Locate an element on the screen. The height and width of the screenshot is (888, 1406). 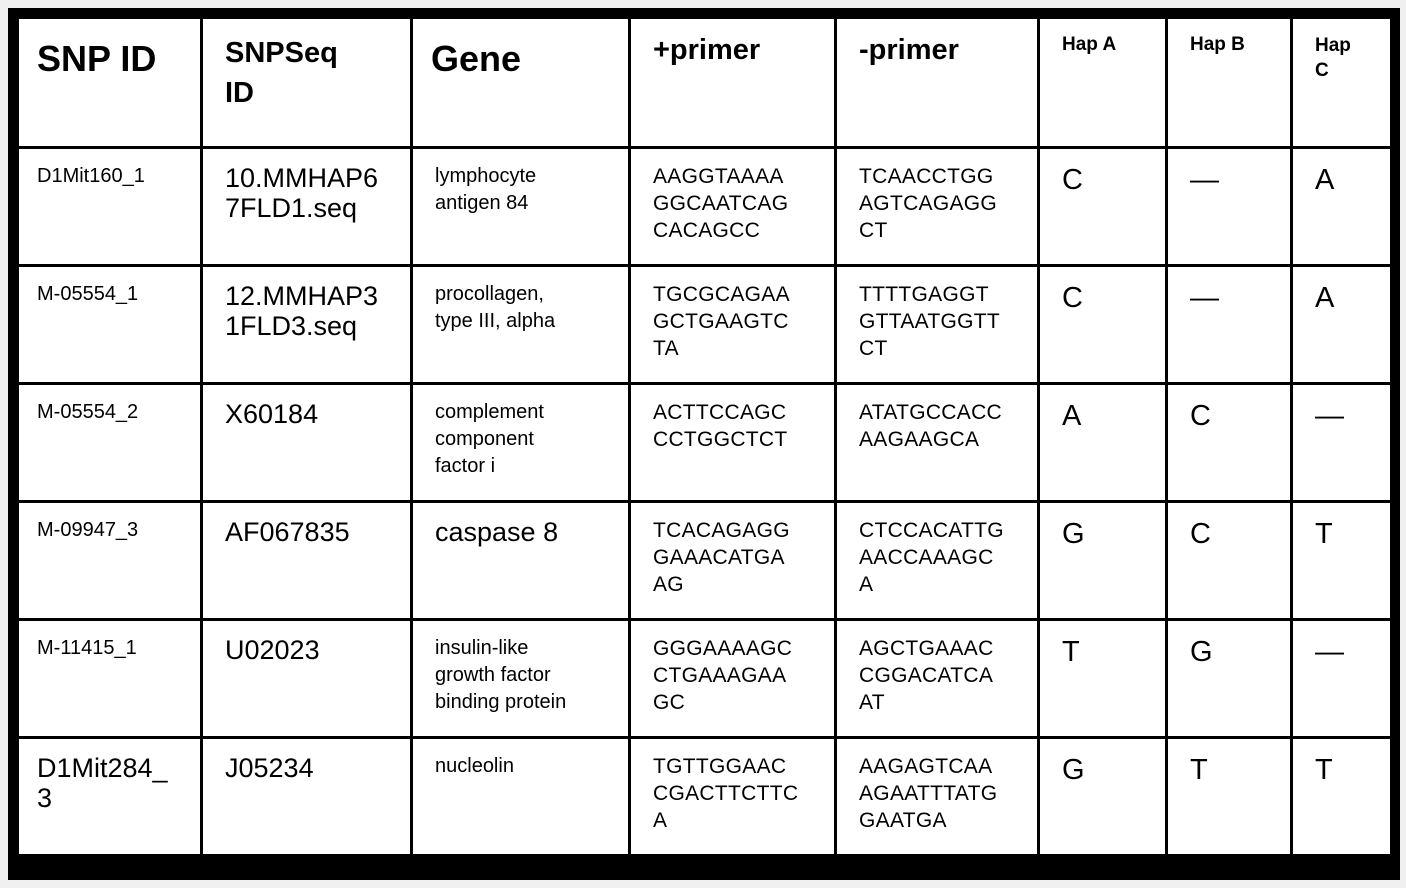
minus-primer-cell: AGCTGAAAC CGGACATCA AT is located at coordinates (937, 678).